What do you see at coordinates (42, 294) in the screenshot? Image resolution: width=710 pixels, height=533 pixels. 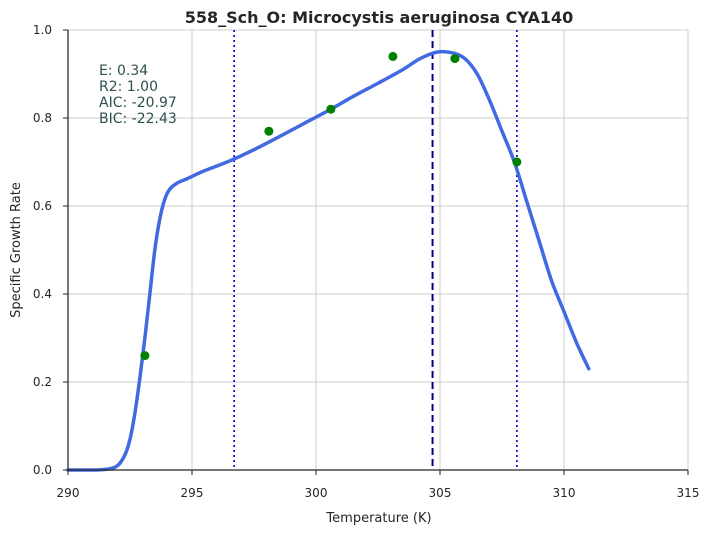 I see `y-tick-label: 0.4` at bounding box center [42, 294].